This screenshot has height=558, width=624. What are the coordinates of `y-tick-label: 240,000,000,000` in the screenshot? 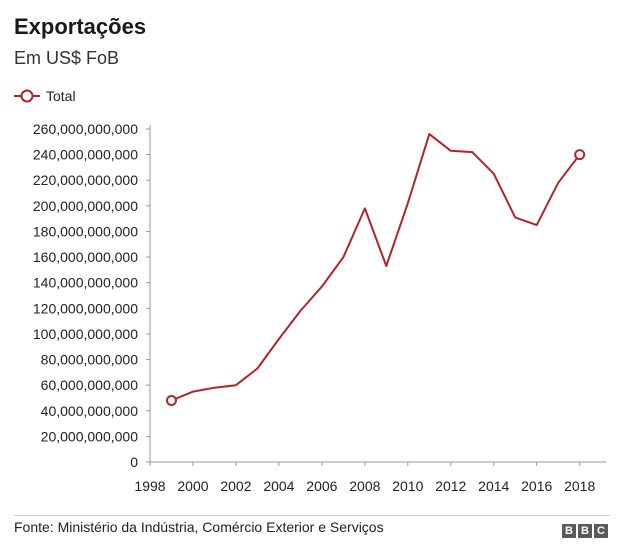 It's located at (85, 155).